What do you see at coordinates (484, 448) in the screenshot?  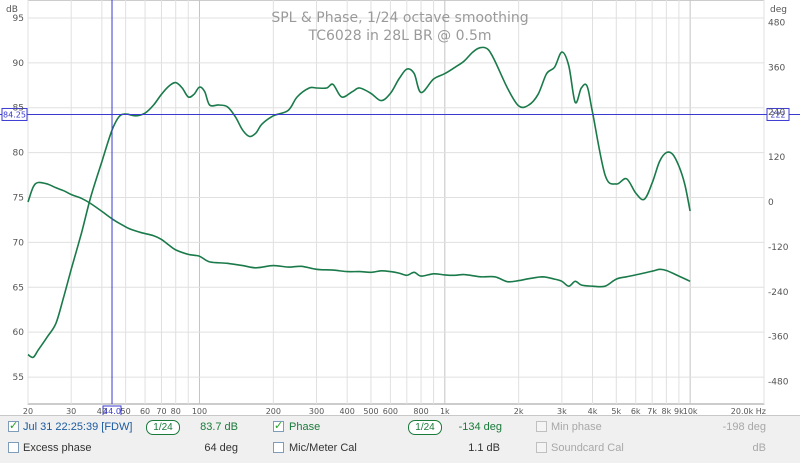 I see `mic-cal-value: 1.1 dB` at bounding box center [484, 448].